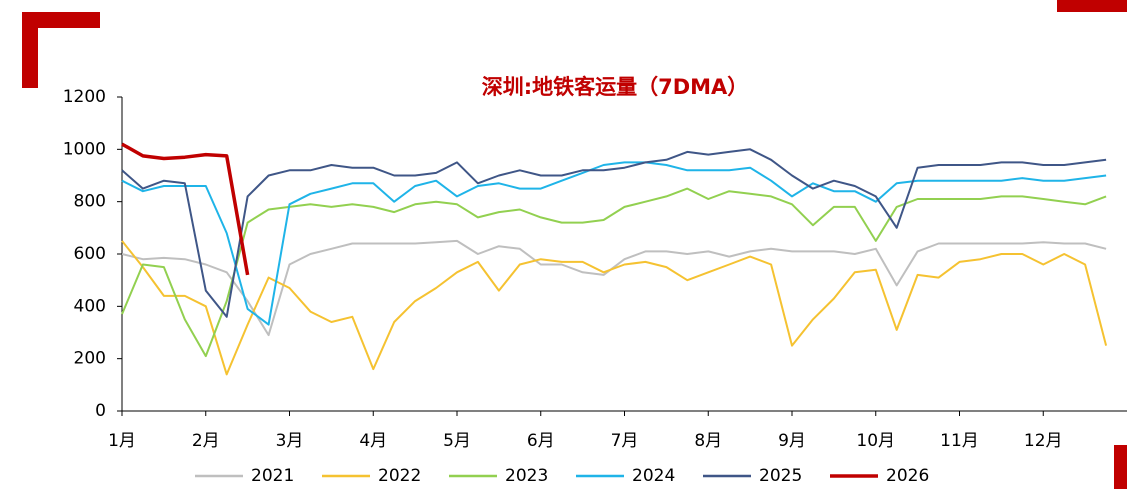  I want to click on y-tick-label: 0, so click(100, 411).